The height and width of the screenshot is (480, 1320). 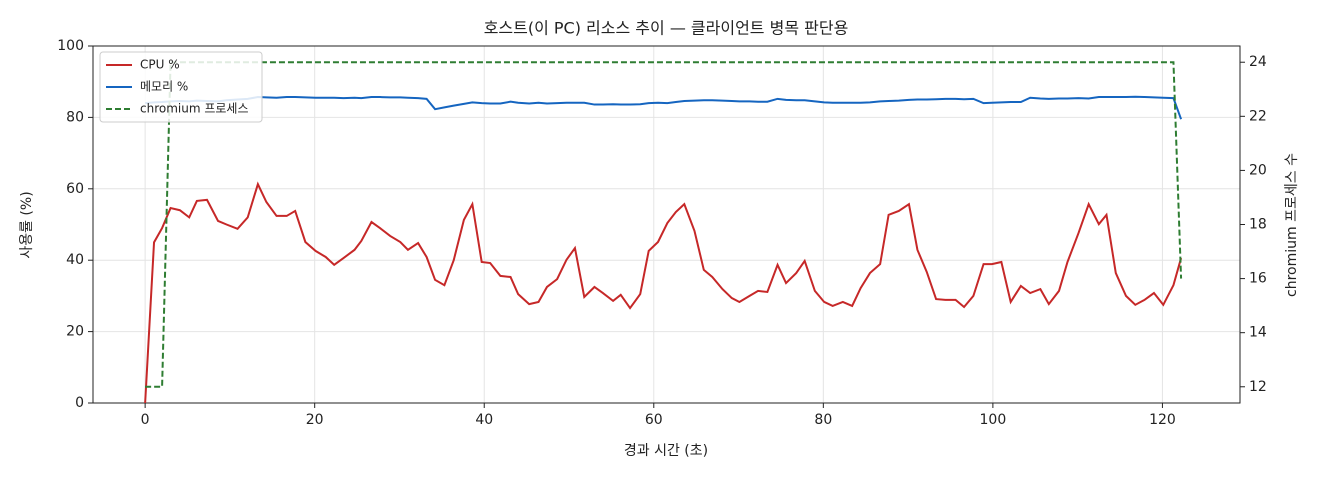 I want to click on y2-tick-label: 12, so click(x=1258, y=387).